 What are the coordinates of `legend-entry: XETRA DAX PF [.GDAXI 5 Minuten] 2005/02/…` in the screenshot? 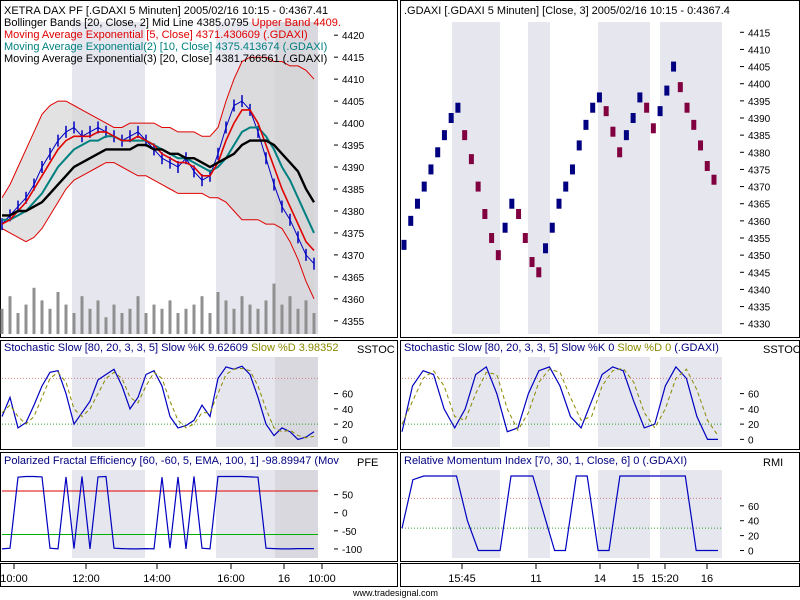 It's located at (166, 11).